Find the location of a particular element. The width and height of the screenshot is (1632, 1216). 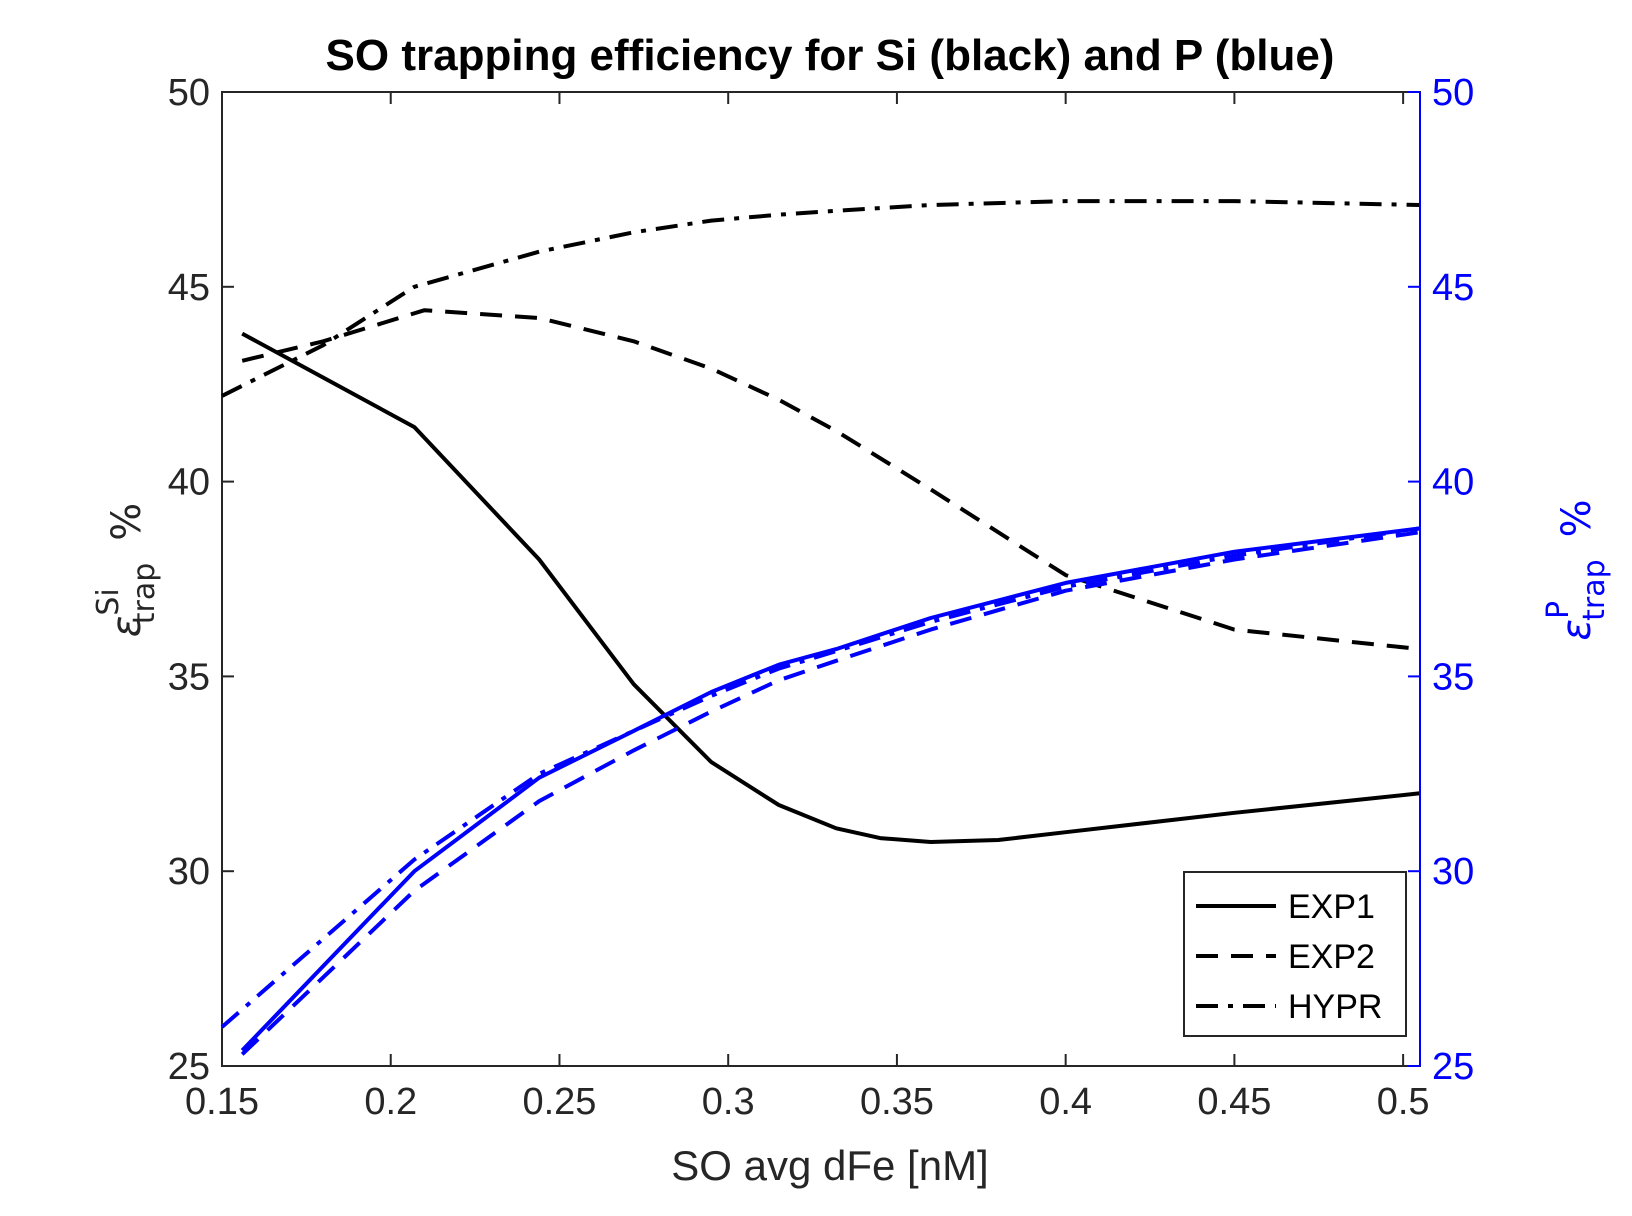

y-right-tick-label: 30 is located at coordinates (1453, 872).